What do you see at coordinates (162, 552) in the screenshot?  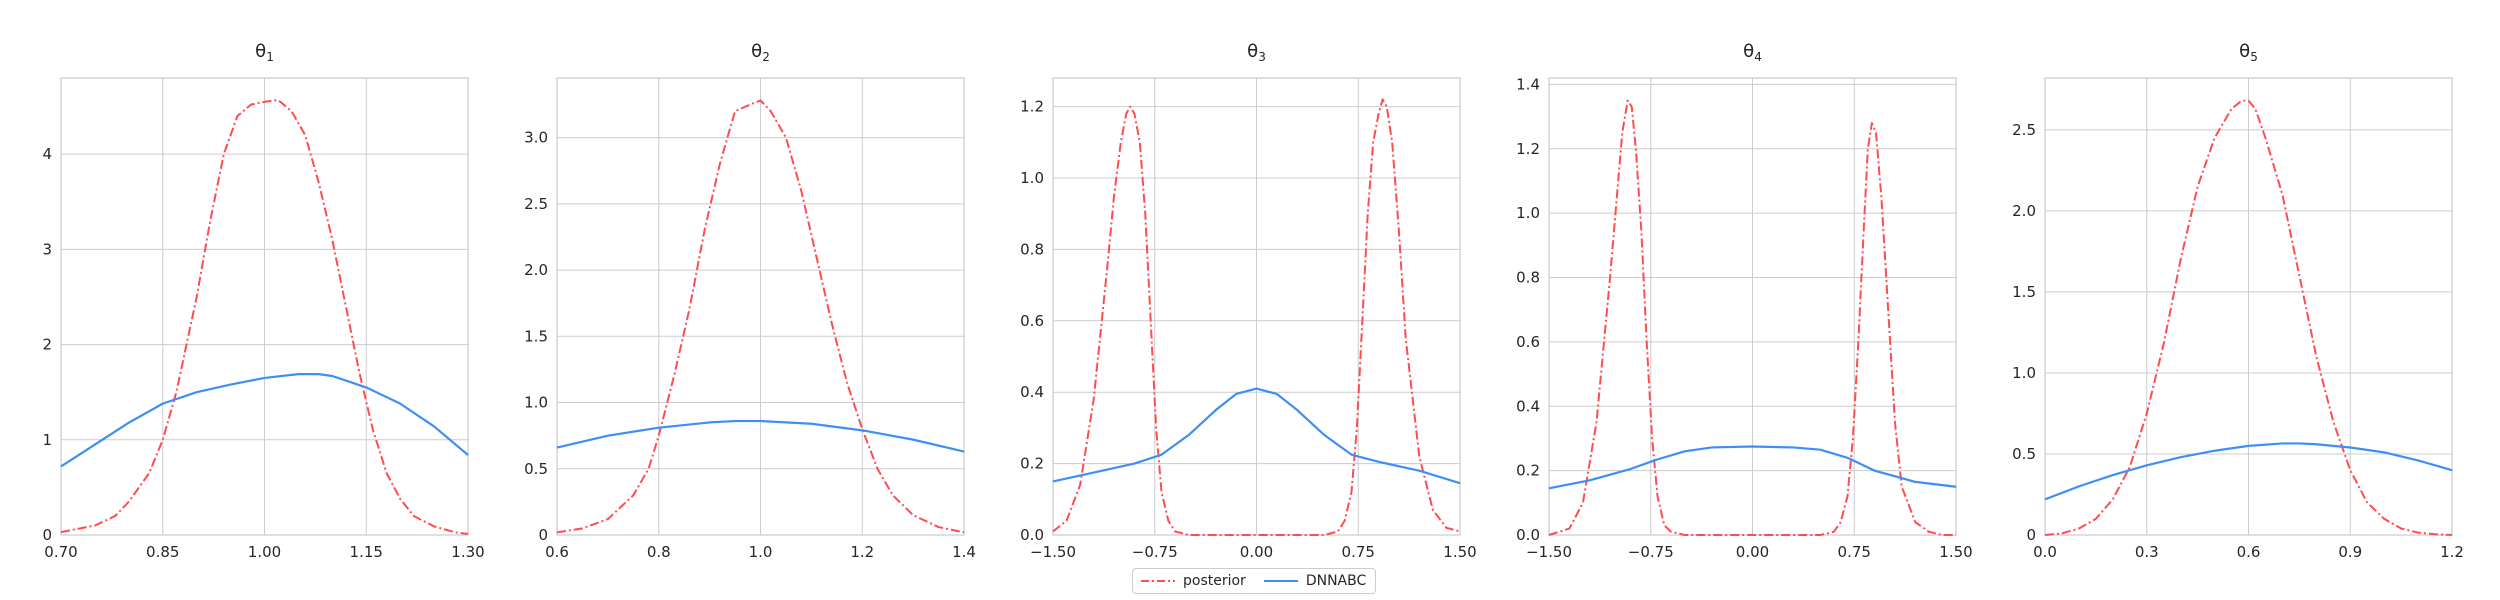 I see `x-tick-label: 0.85` at bounding box center [162, 552].